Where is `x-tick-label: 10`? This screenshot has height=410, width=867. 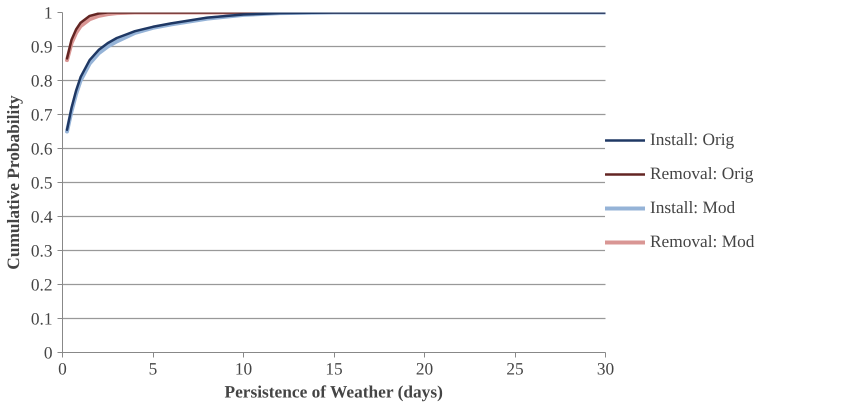 x-tick-label: 10 is located at coordinates (243, 369).